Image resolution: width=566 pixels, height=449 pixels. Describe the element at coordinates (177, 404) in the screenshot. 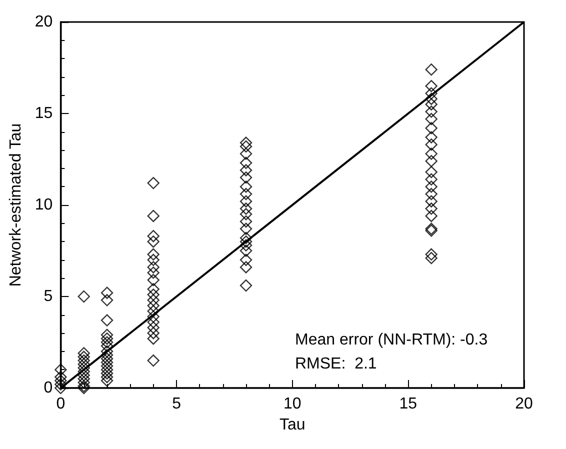

I see `x-tick-label: 5` at that location.